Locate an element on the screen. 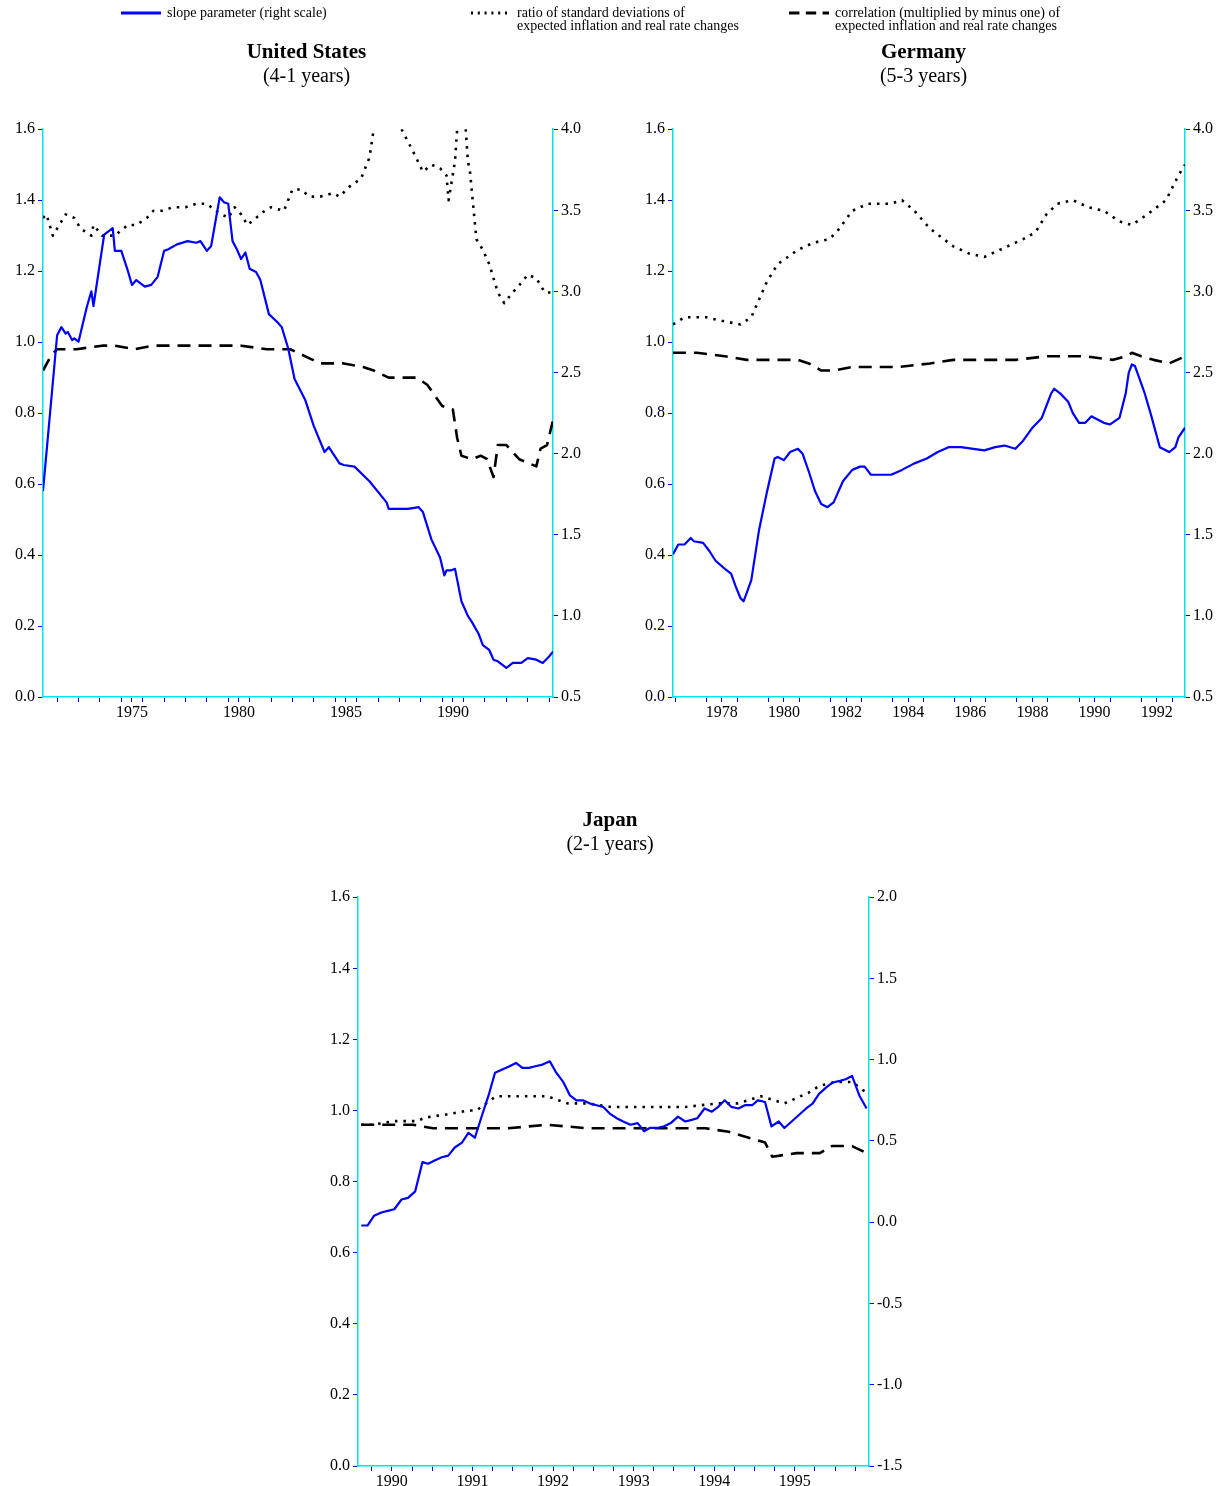  y2-tick-label: -1.0 is located at coordinates (890, 1383).